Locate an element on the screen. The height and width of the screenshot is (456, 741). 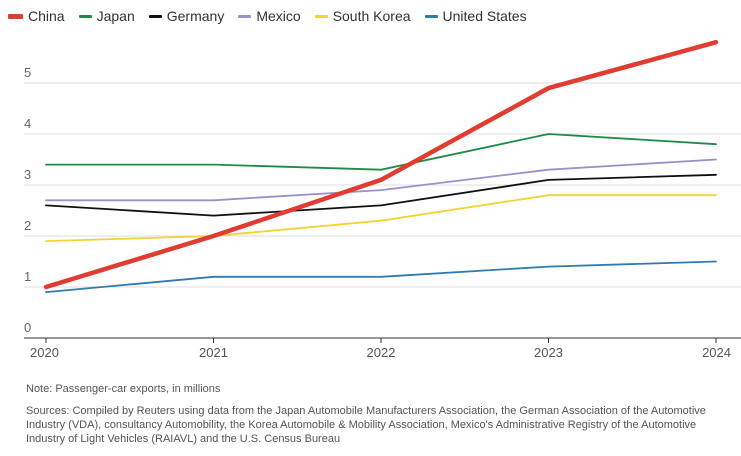
legend-item-united-states: United States is located at coordinates (475, 16).